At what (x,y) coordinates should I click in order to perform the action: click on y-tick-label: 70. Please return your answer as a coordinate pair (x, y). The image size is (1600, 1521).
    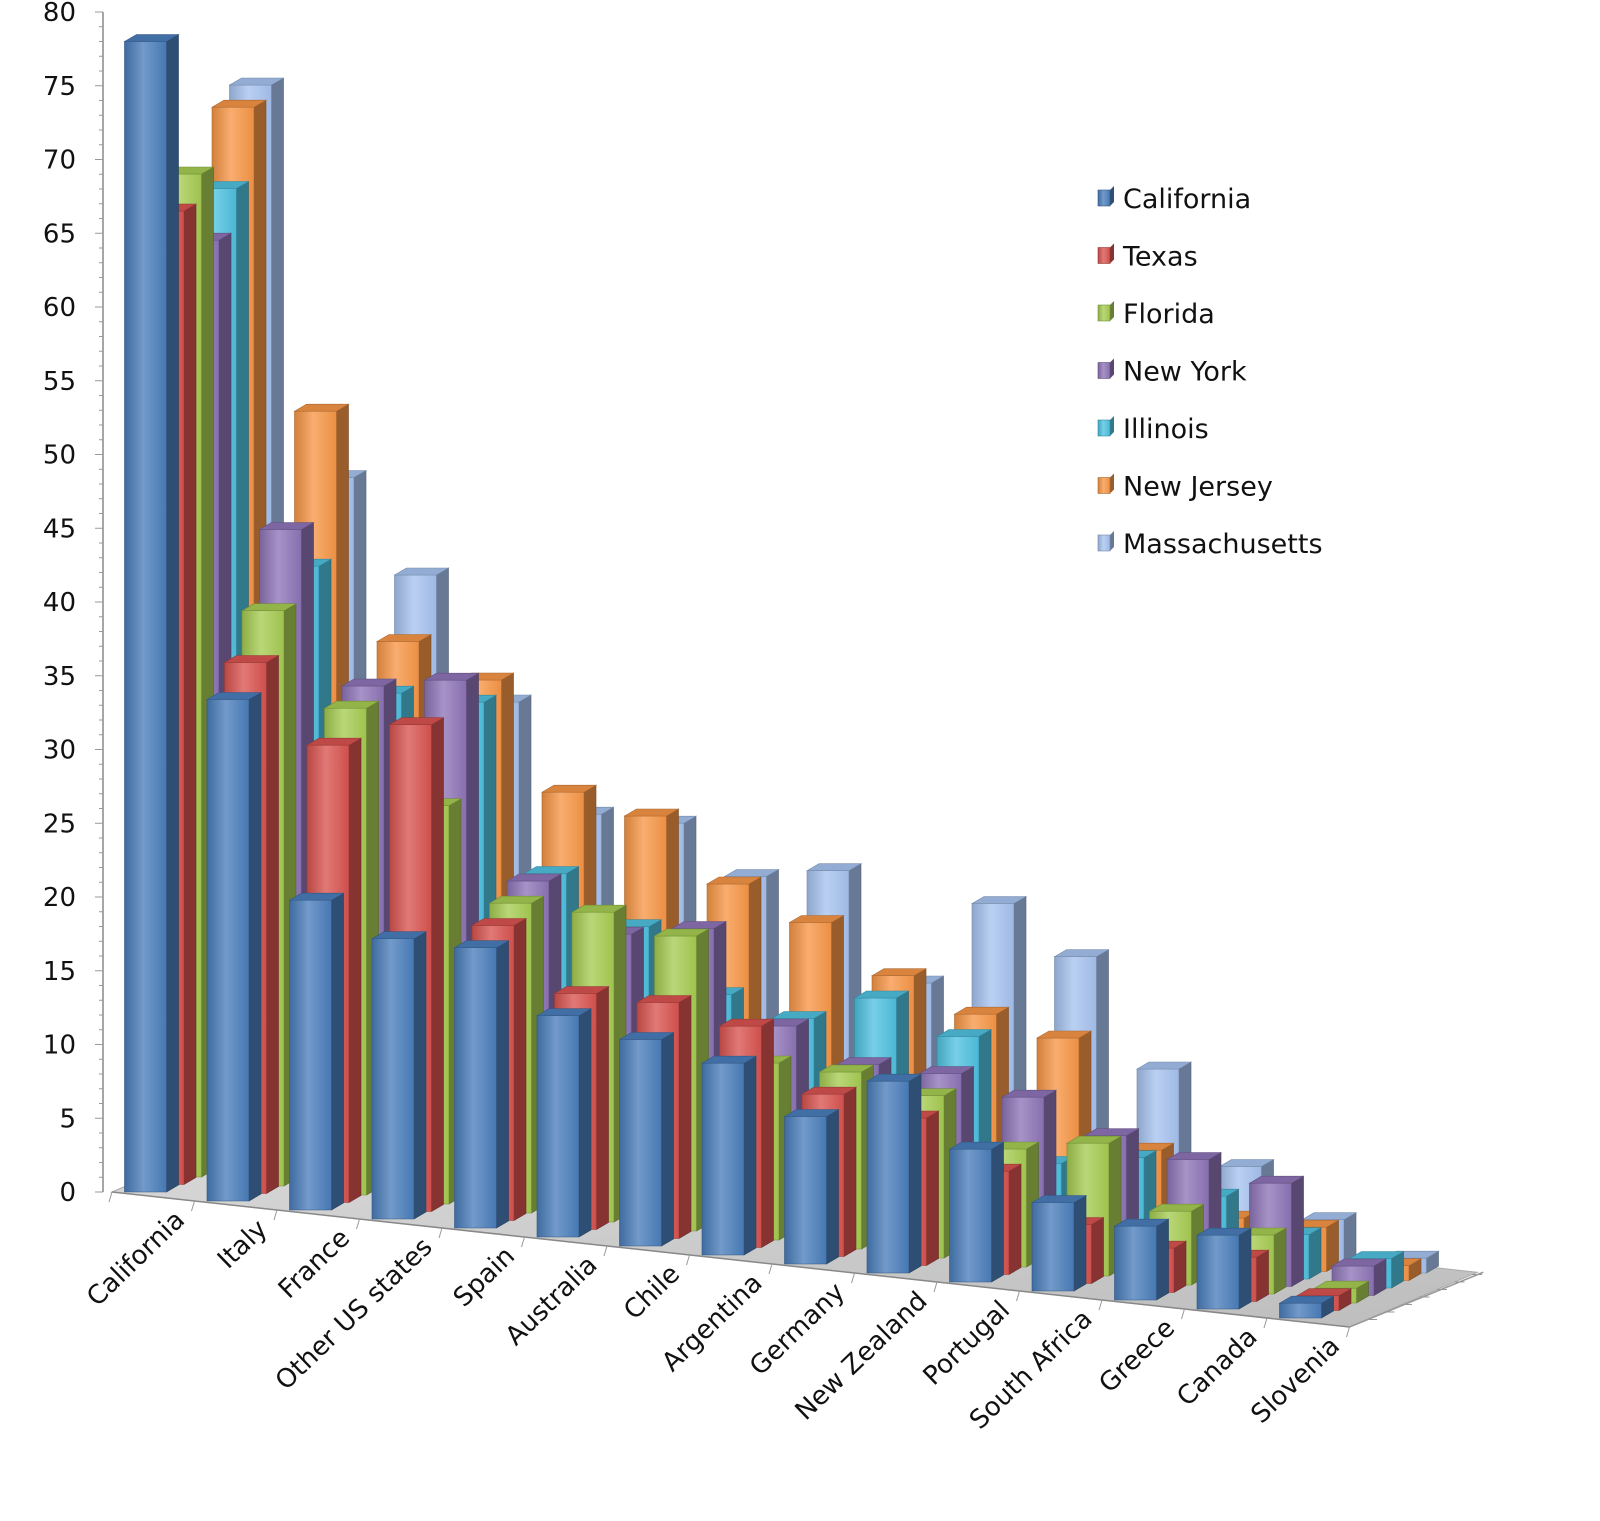
    Looking at the image, I should click on (59, 161).